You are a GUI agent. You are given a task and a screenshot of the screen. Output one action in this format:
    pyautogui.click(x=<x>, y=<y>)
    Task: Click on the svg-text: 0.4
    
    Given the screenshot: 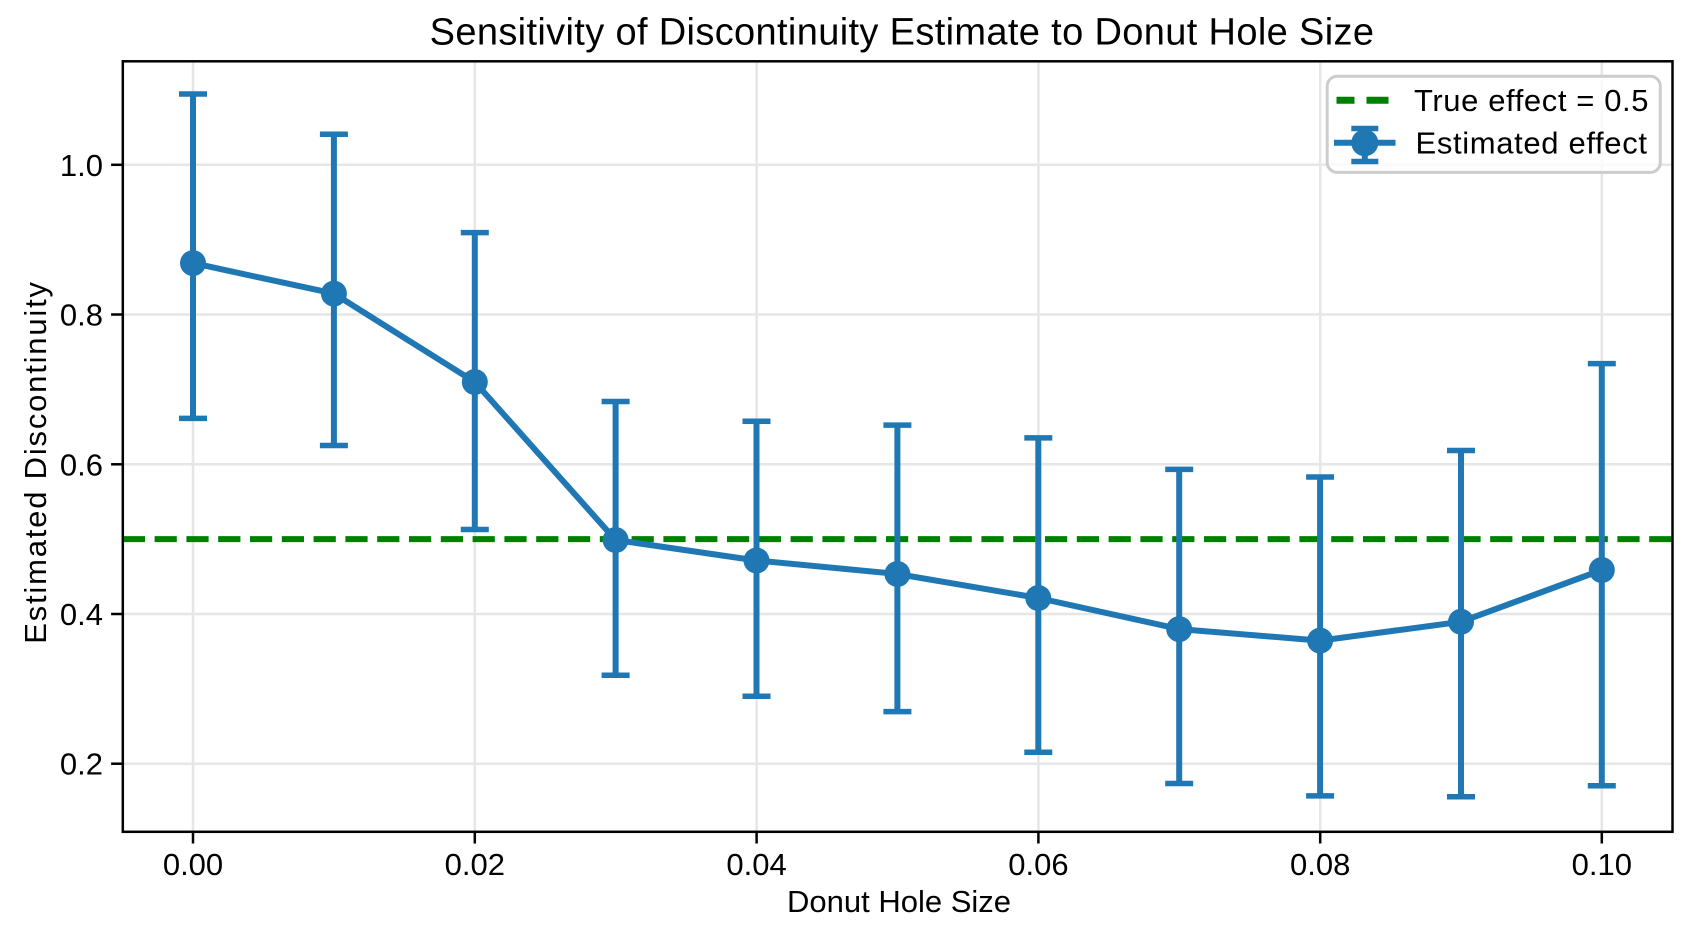 What is the action you would take?
    pyautogui.click(x=81, y=614)
    